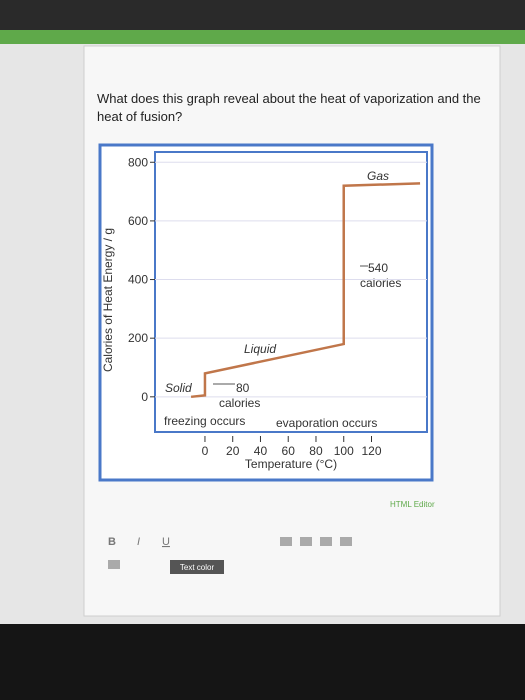 The image size is (525, 700). Describe the element at coordinates (178, 388) in the screenshot. I see `annotation: Solid` at that location.